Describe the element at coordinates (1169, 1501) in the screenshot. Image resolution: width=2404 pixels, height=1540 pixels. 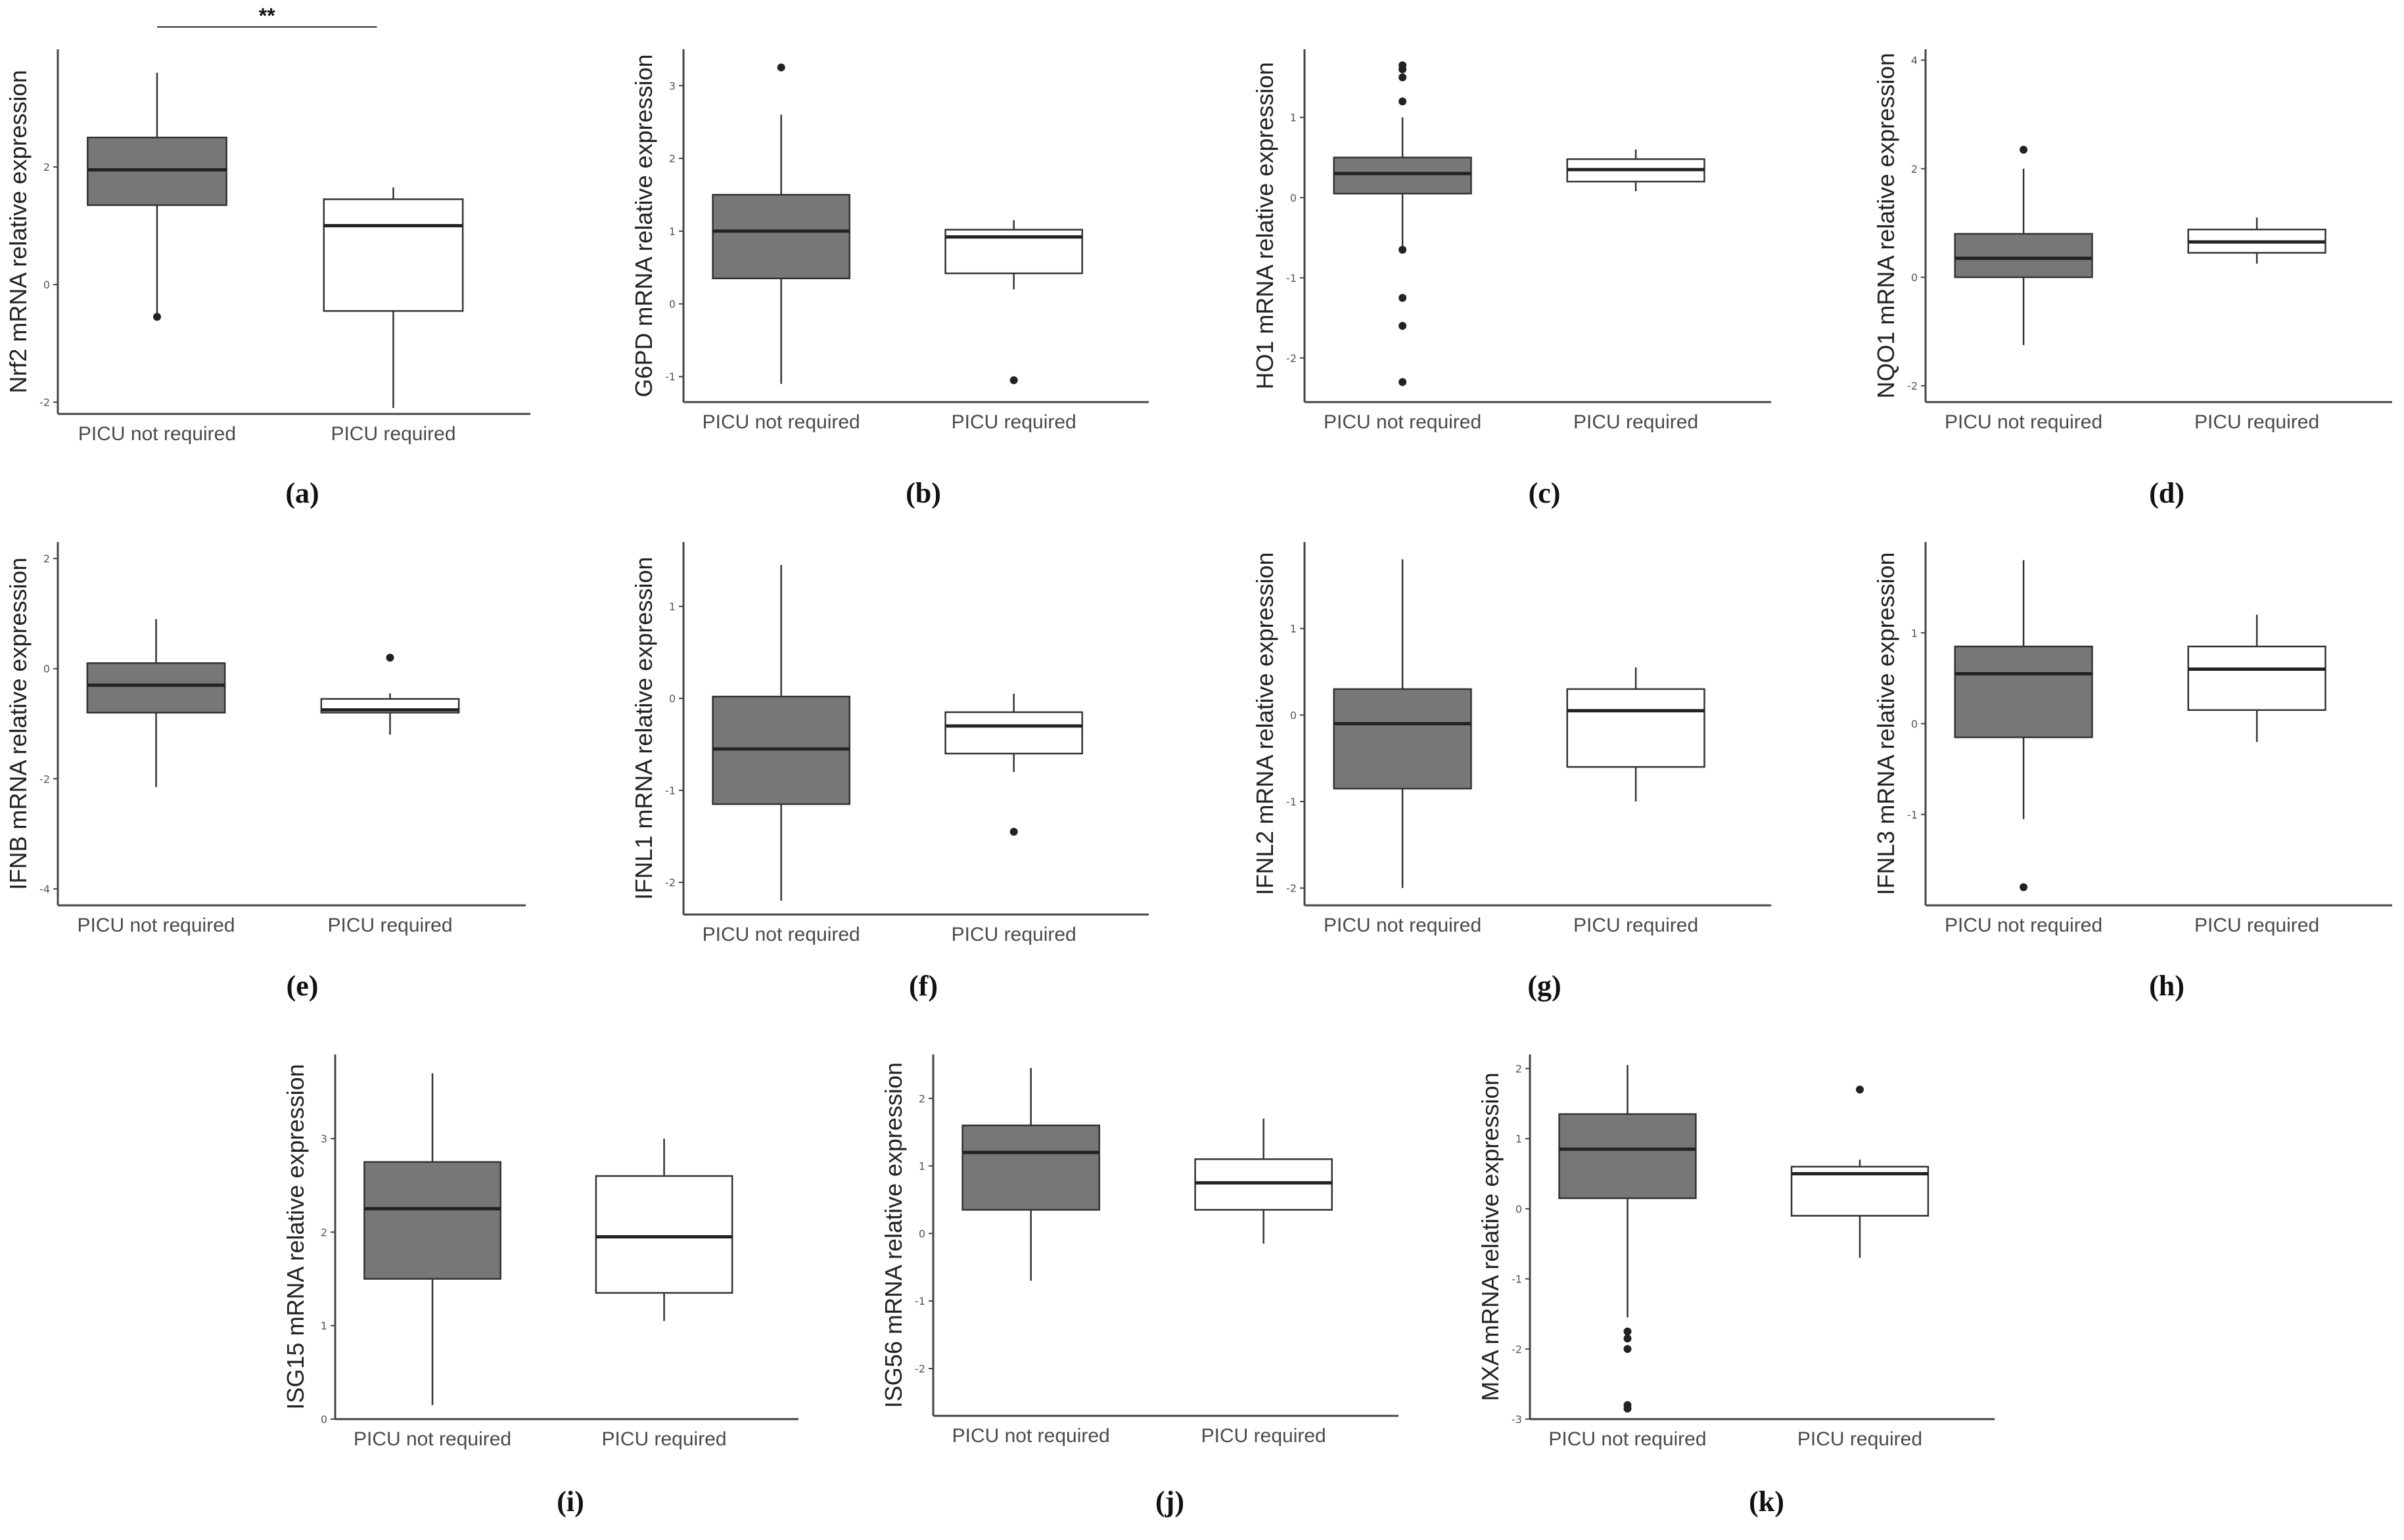
I see `panel-label: (j)` at that location.